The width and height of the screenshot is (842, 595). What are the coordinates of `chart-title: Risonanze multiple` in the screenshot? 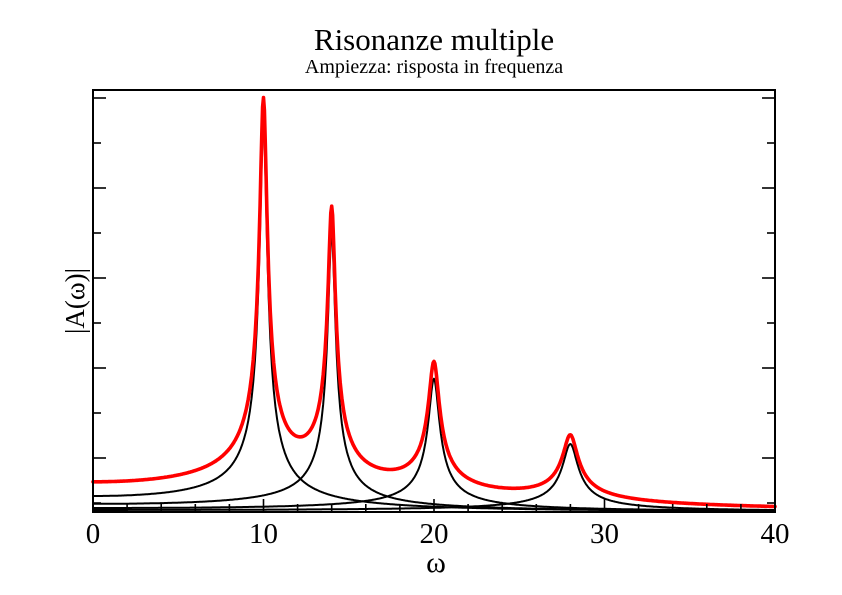 It's located at (434, 39).